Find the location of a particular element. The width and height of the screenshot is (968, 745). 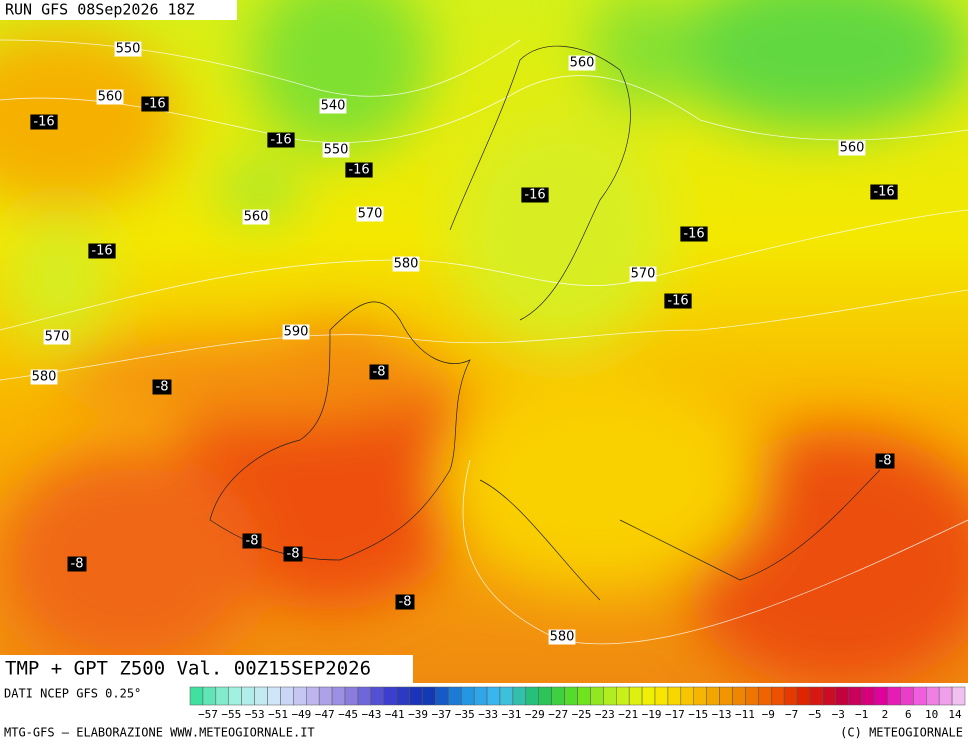

scale-label: −51 is located at coordinates (278, 714).